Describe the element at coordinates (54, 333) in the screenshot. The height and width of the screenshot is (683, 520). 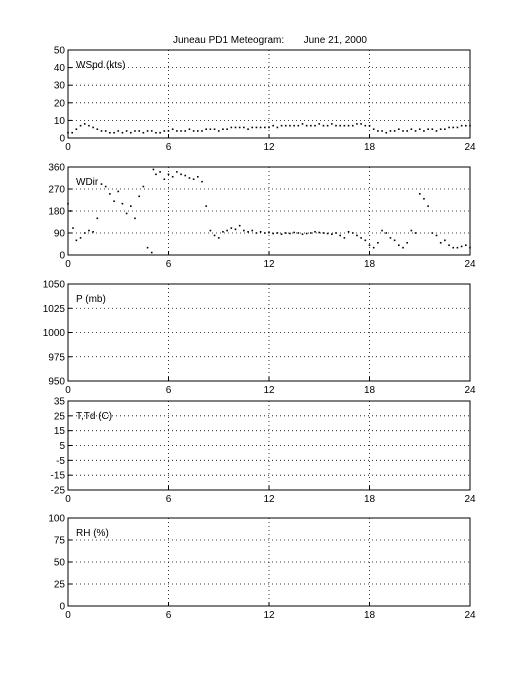
I see `y-tick-label: 1000` at that location.